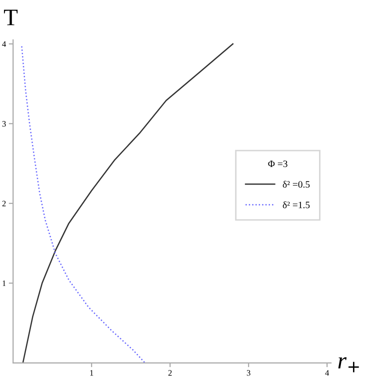 The image size is (374, 380). I want to click on x-tick-label: 3, so click(248, 373).